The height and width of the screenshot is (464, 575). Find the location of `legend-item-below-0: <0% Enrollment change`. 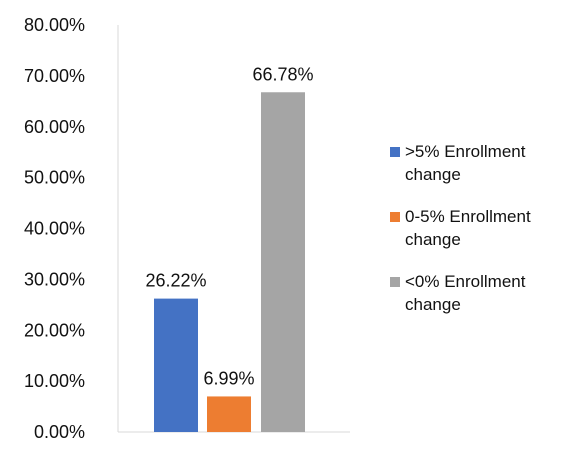

legend-item-below-0: <0% Enrollment change is located at coordinates (480, 293).